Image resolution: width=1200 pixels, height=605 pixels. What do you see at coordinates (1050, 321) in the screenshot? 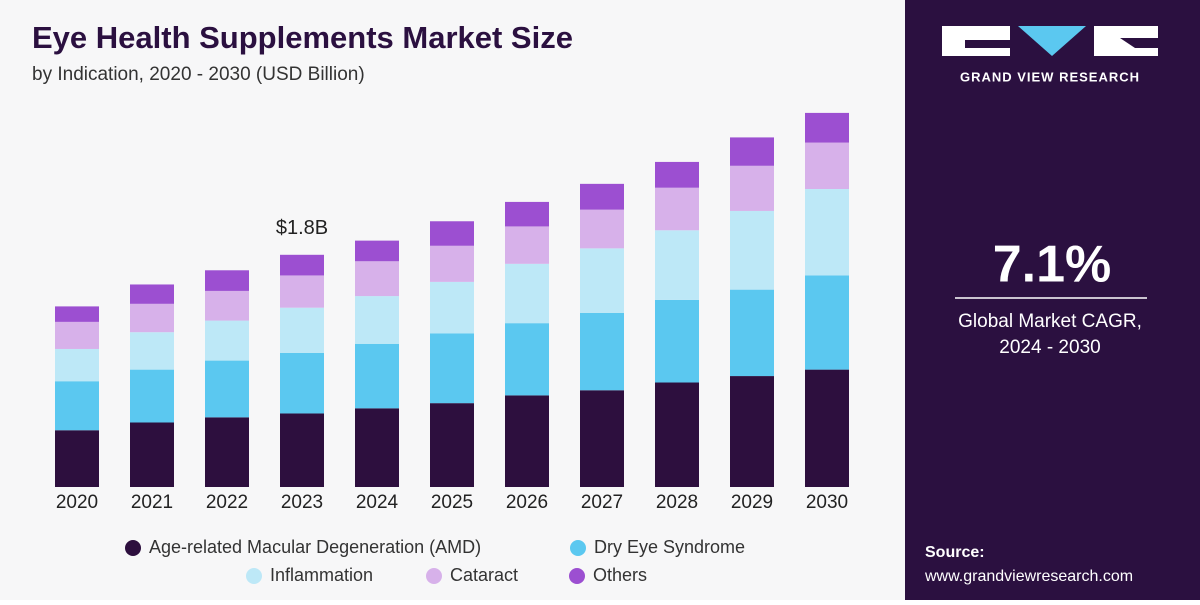
I see `cagr-caption: Global Market CAGR,` at bounding box center [1050, 321].